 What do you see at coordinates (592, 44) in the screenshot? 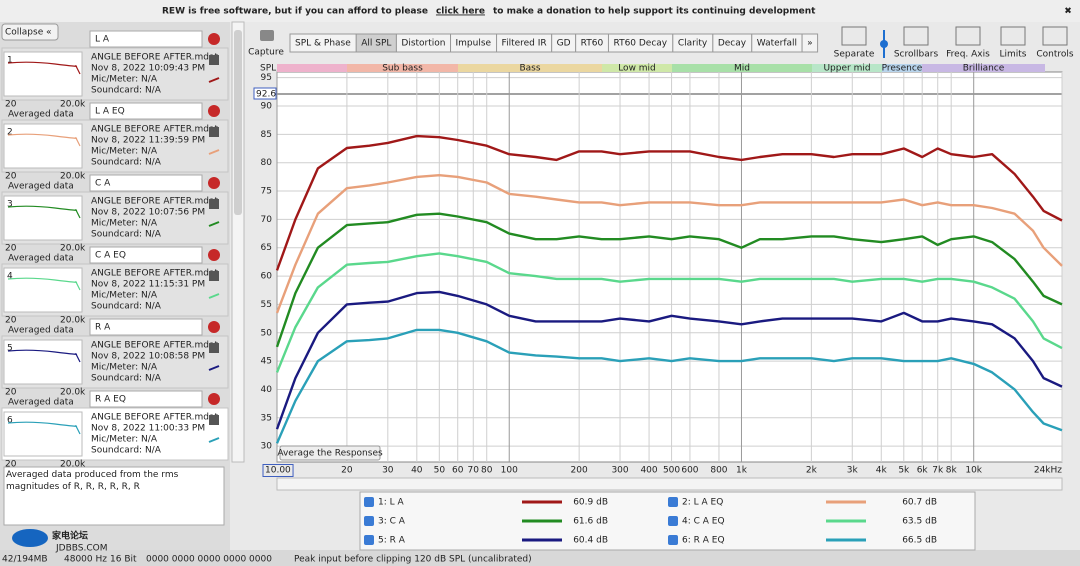
I see `tab-label: RT60` at bounding box center [592, 44].